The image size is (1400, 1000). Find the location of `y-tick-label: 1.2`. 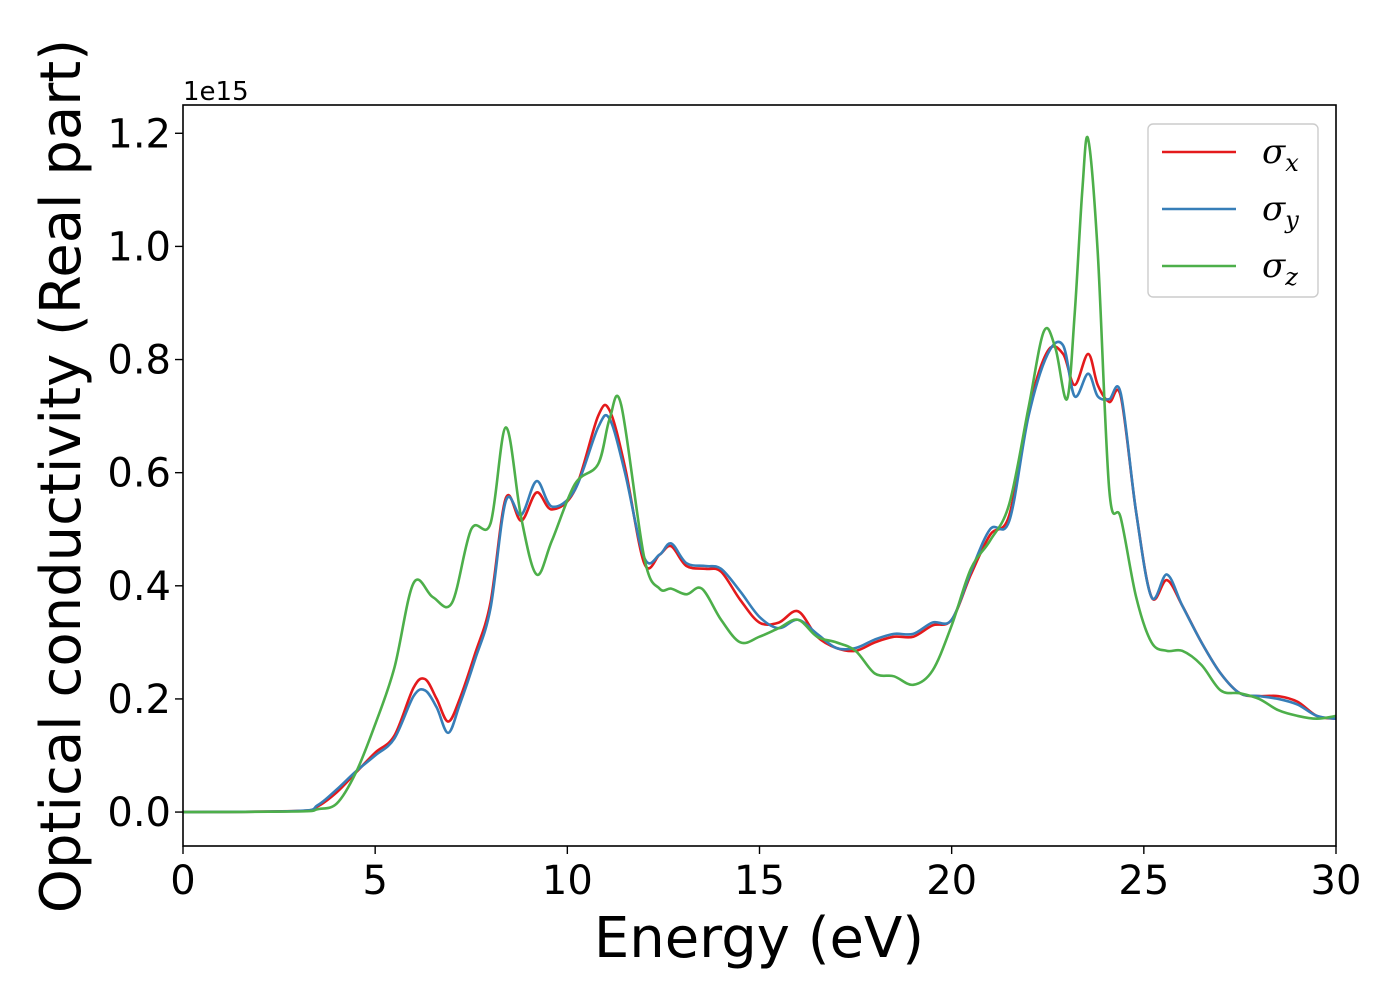

y-tick-label: 1.2 is located at coordinates (139, 134).